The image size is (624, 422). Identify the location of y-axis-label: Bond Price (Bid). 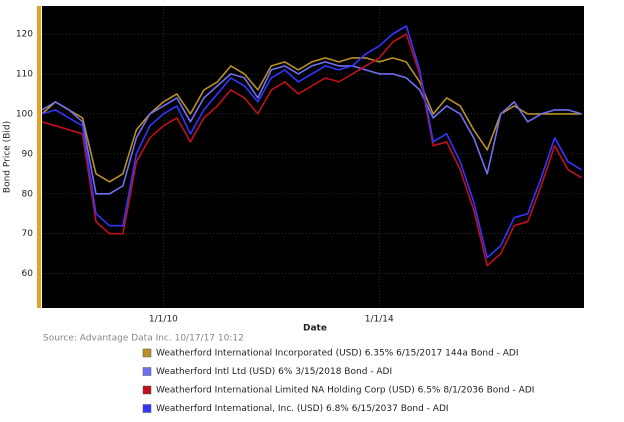
(8, 157).